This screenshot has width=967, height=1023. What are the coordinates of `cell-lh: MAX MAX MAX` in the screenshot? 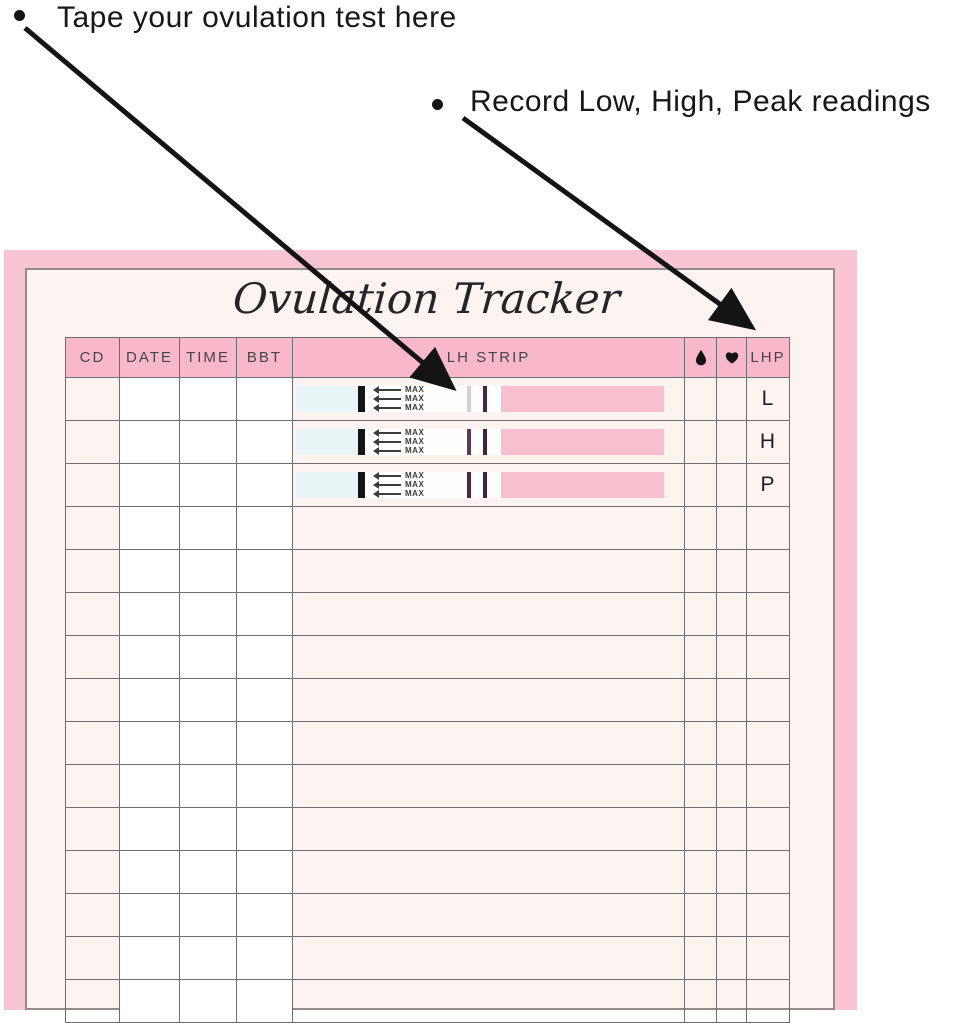 It's located at (489, 399).